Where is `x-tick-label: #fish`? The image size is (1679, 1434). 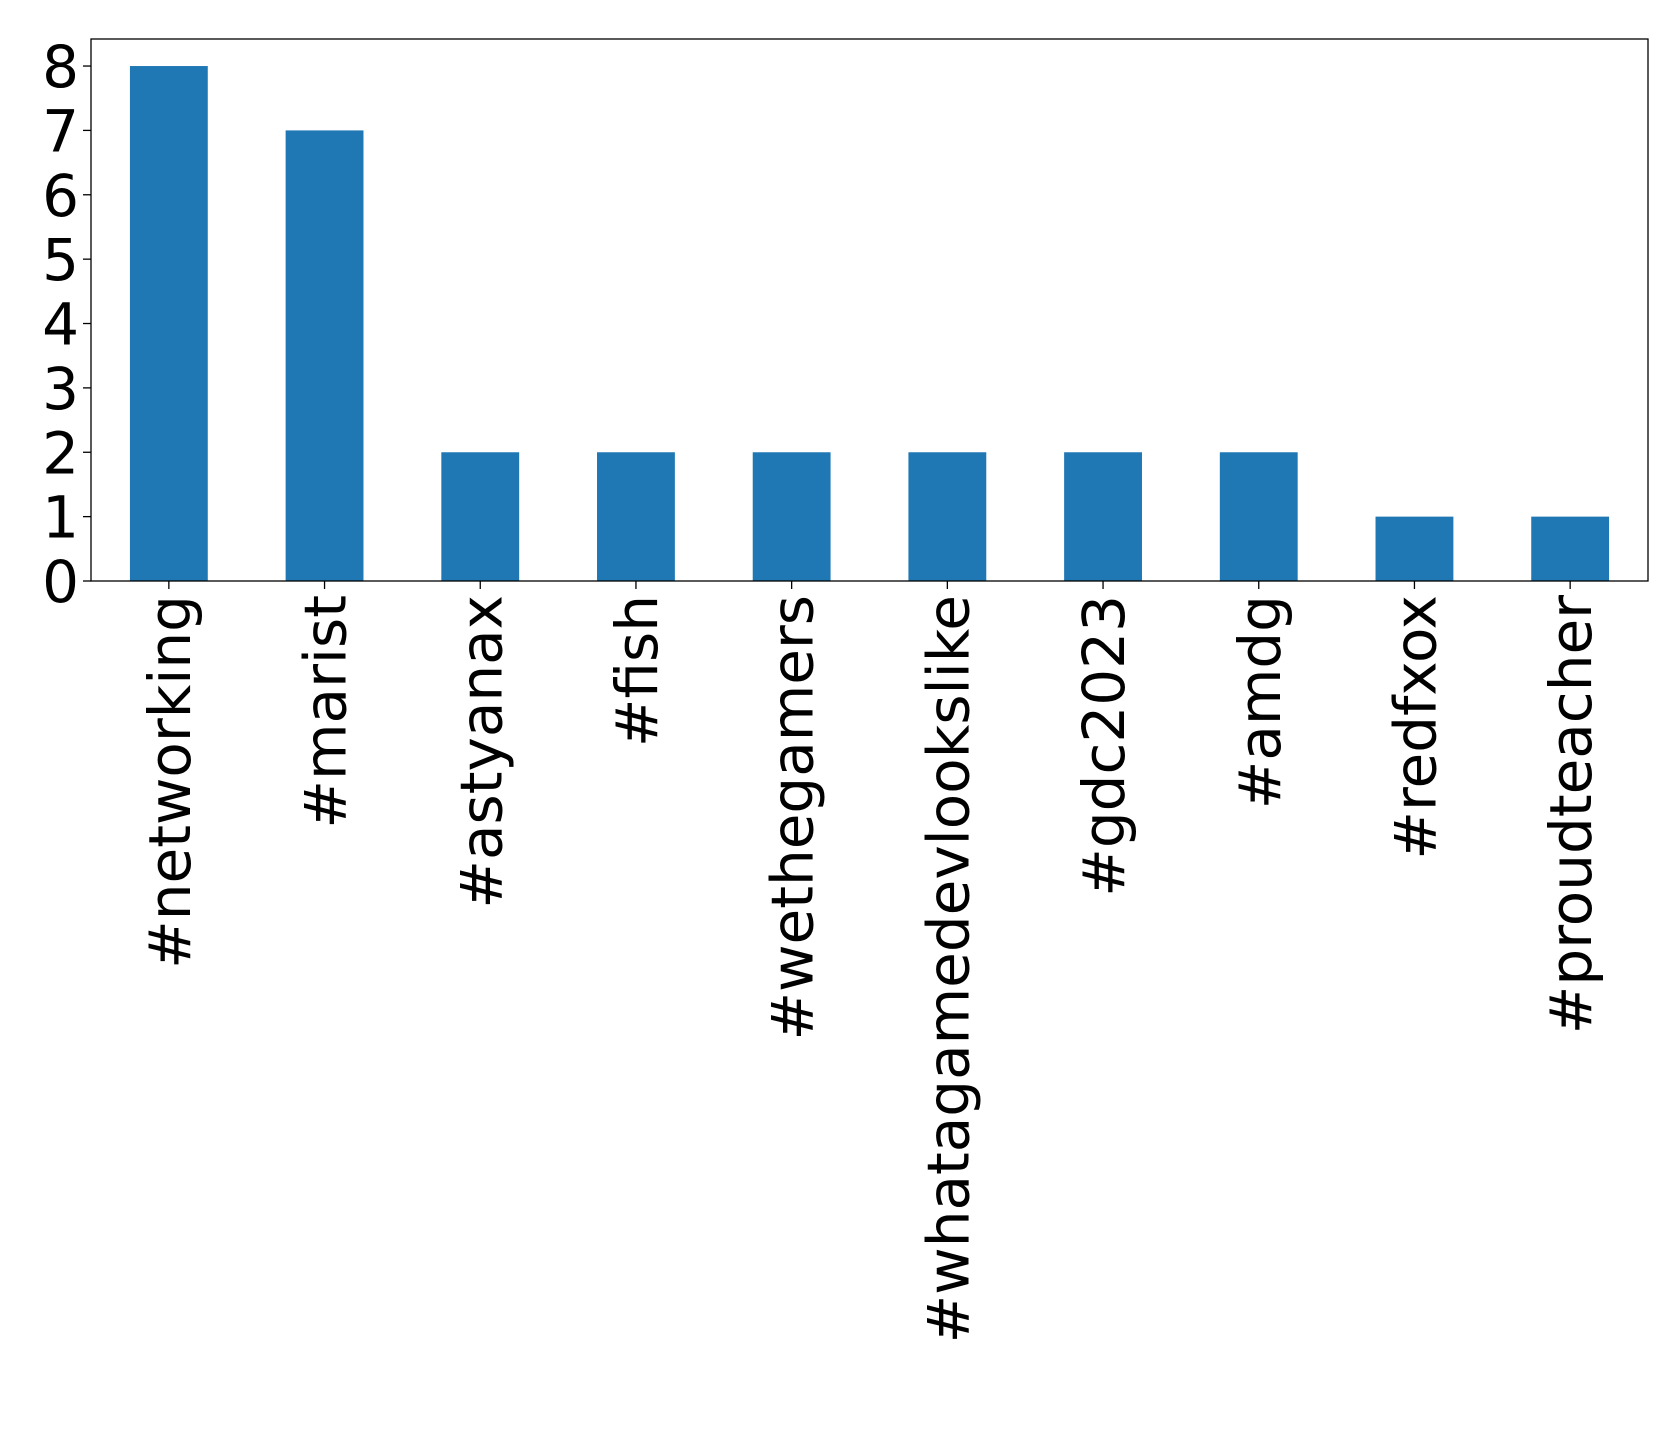 x-tick-label: #fish is located at coordinates (637, 671).